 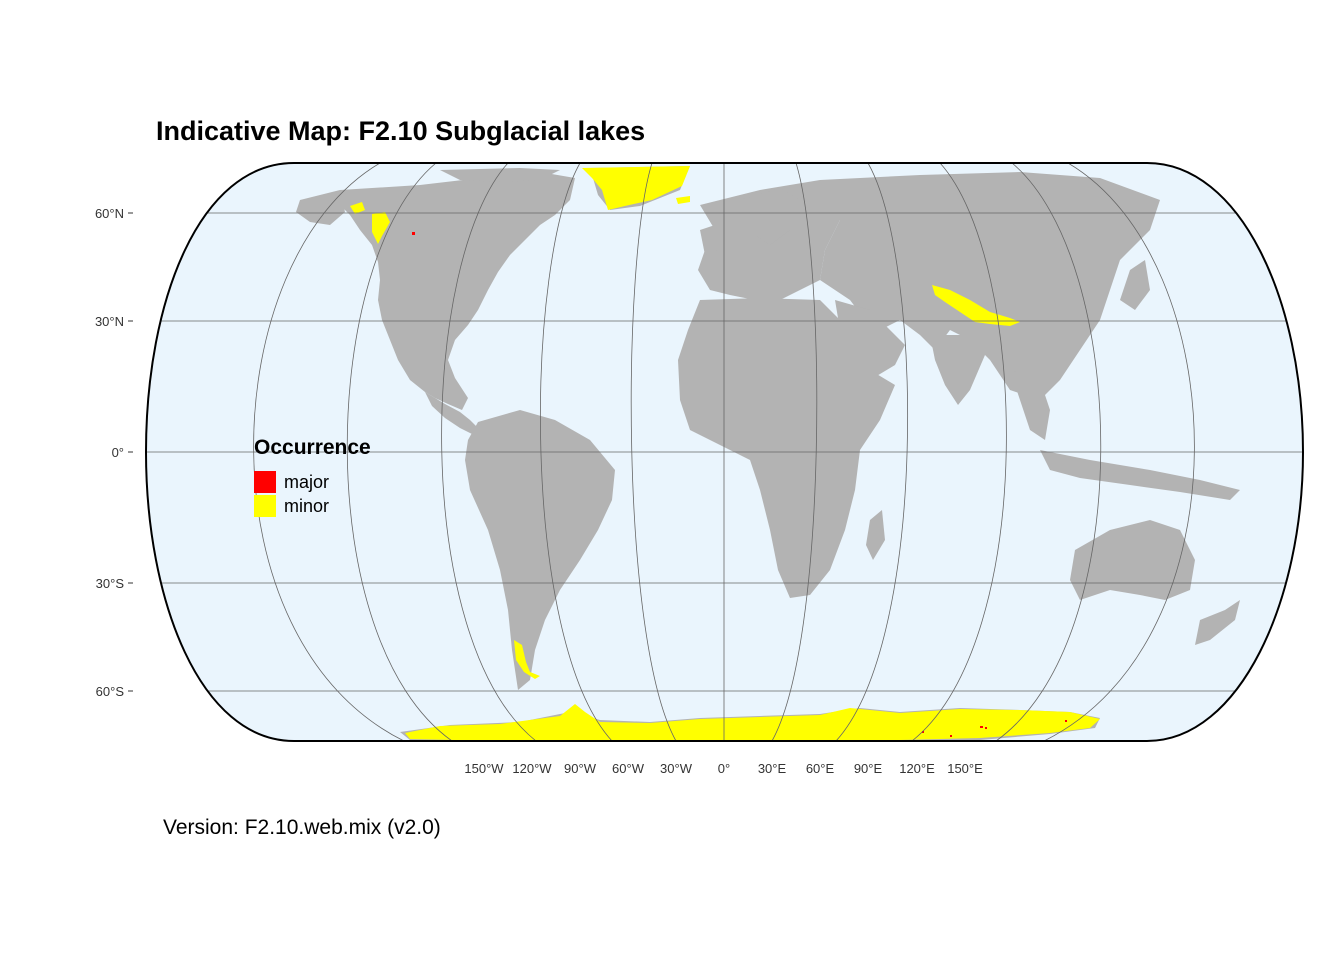 I want to click on lon-label-120W: 120°W, so click(x=532, y=768).